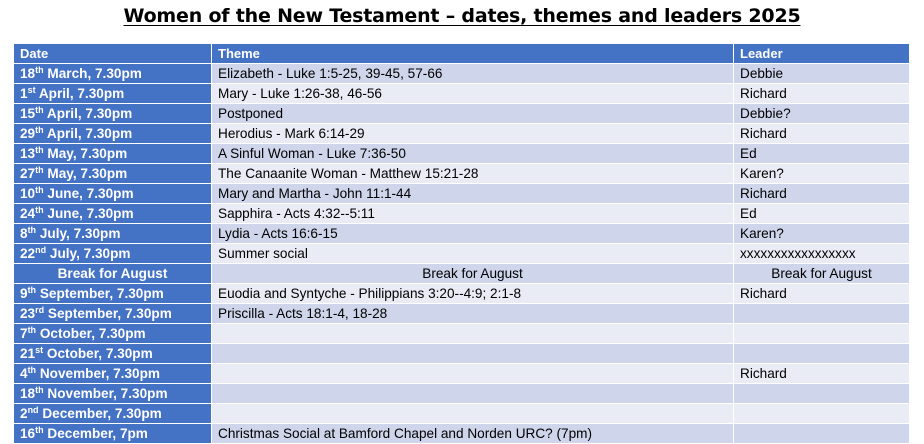 This screenshot has width=924, height=444. I want to click on date-rest: July, 7.30pm, so click(78, 233).